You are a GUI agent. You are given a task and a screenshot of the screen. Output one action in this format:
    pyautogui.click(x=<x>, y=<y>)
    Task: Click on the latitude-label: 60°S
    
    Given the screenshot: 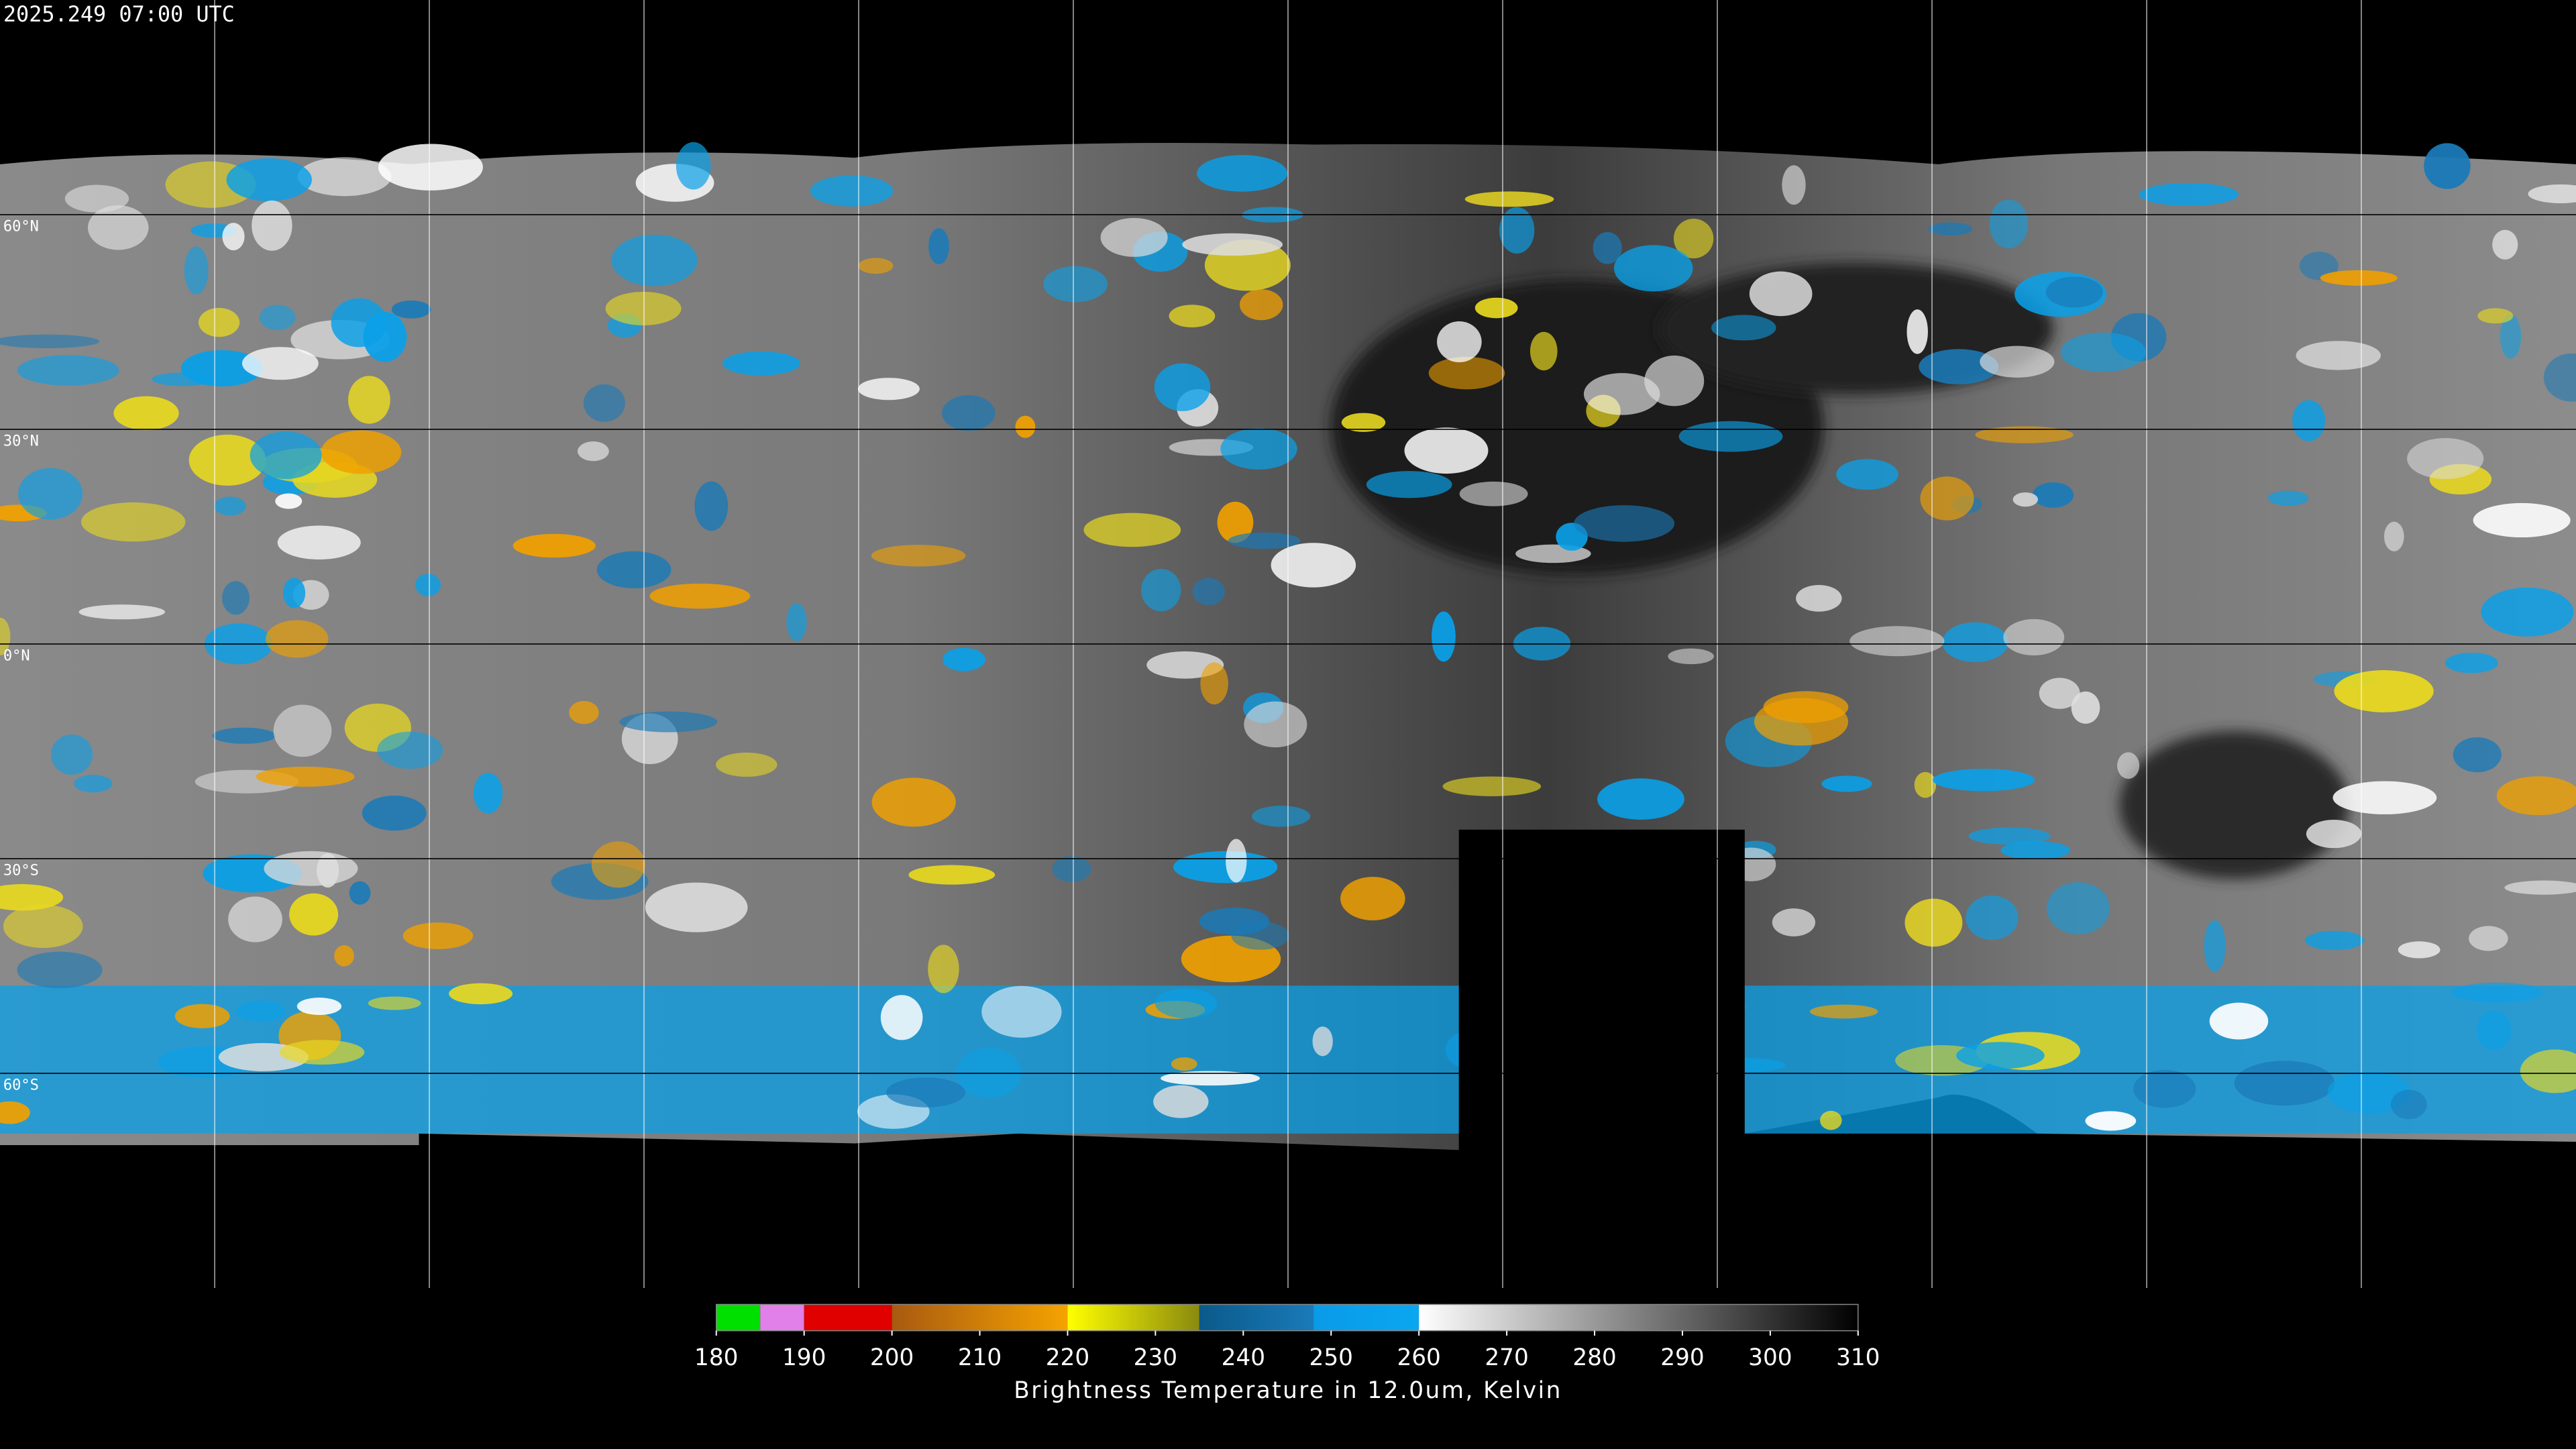 What is the action you would take?
    pyautogui.click(x=21, y=1085)
    